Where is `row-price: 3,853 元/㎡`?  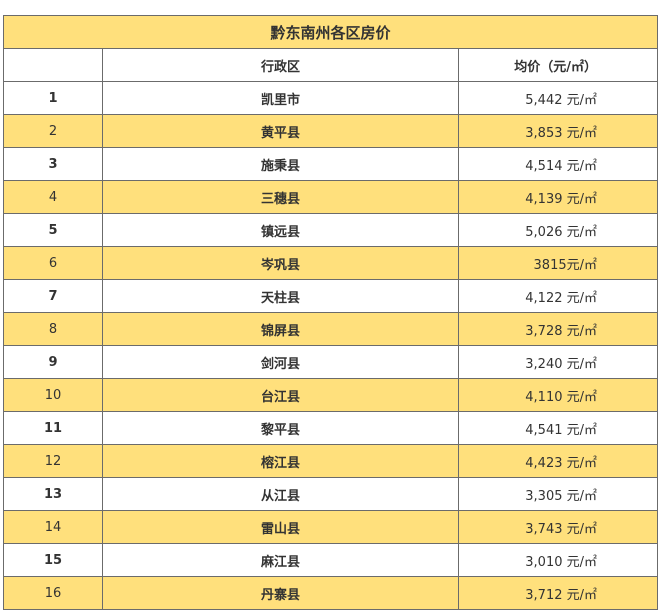
row-price: 3,853 元/㎡ is located at coordinates (558, 131).